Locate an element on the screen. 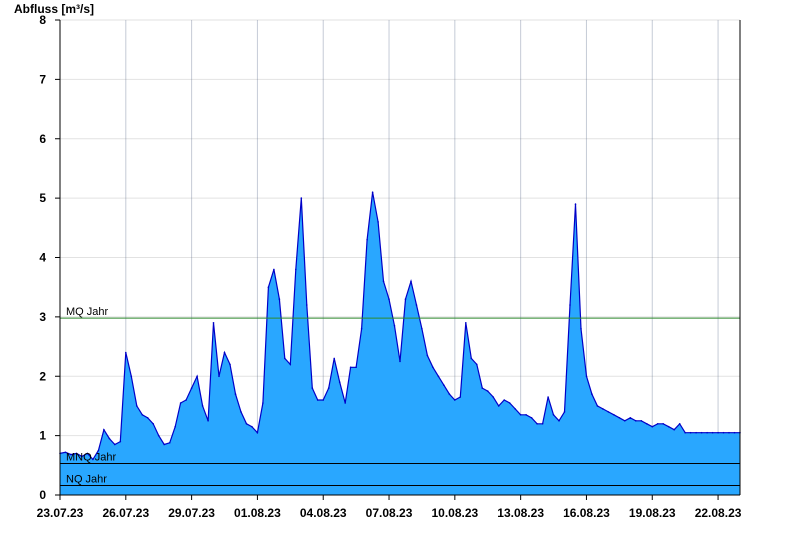 The height and width of the screenshot is (550, 800). y-tick-label: 5 is located at coordinates (42, 198).